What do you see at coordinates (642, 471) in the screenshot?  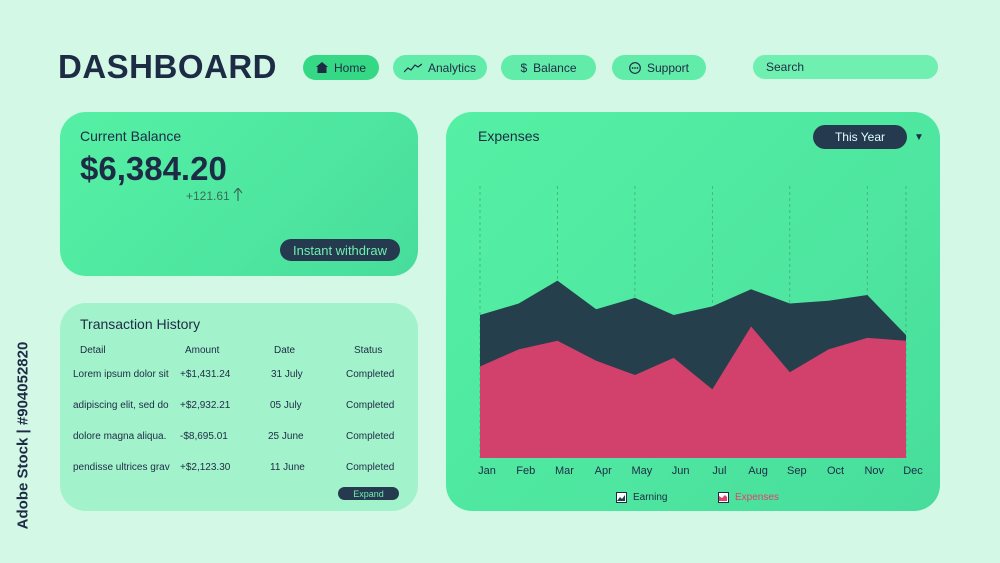 I see `x-tick-label: May` at bounding box center [642, 471].